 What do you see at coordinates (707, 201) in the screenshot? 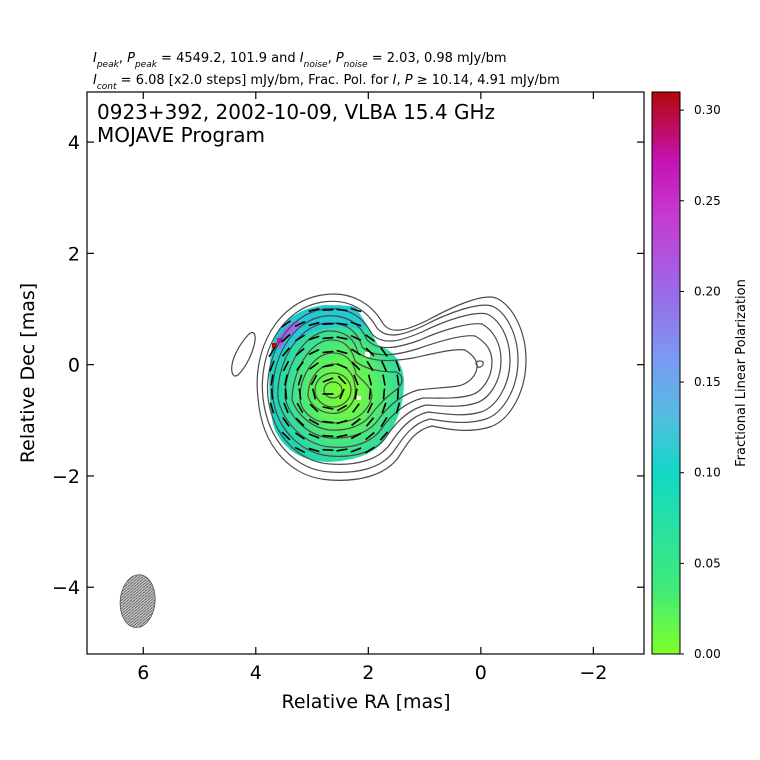
I see `colorbar-tick-label: 0.25` at bounding box center [707, 201].